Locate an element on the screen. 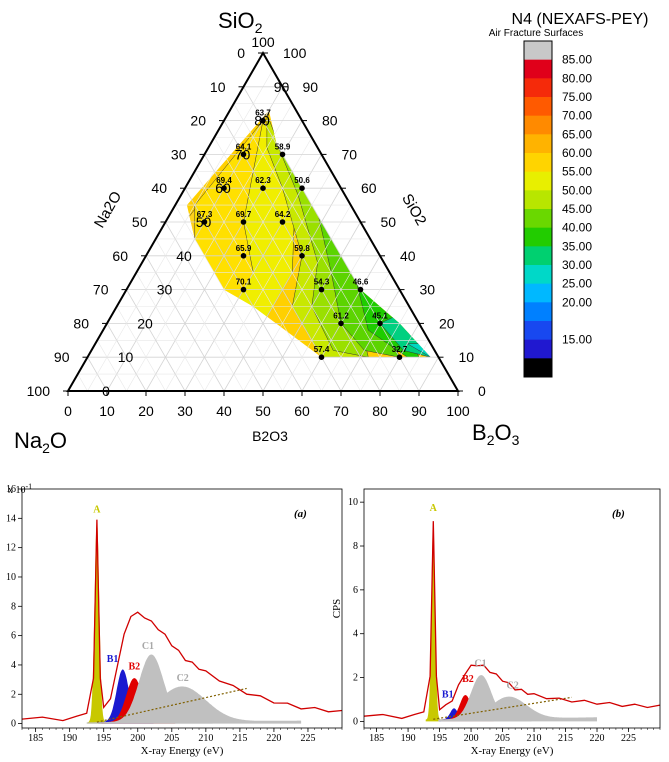 The width and height of the screenshot is (669, 762). tick-label-sio2-inner: 90 is located at coordinates (282, 87).